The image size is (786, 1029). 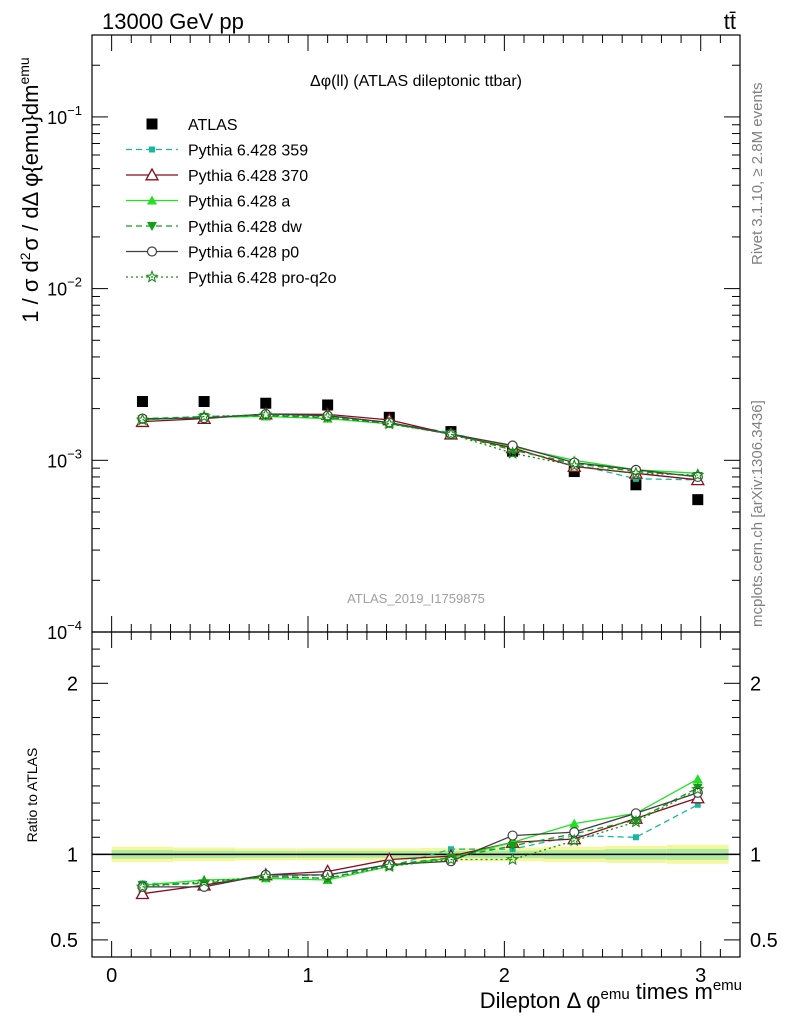 I want to click on legend-marker-p370, so click(x=152, y=174).